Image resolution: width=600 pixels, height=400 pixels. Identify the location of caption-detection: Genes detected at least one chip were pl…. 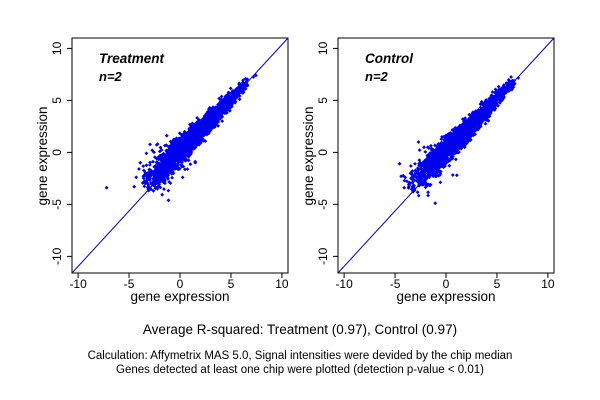
(300, 370).